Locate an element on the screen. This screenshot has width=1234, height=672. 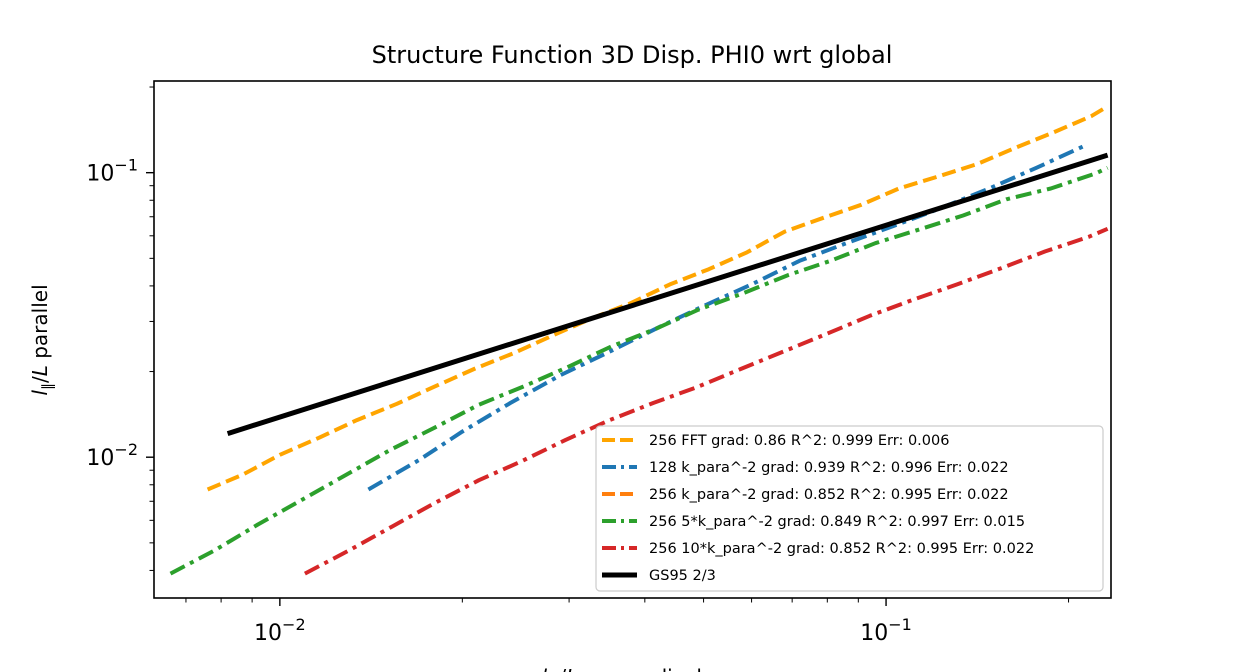
y-tick-label: 10⁻¹ is located at coordinates (112, 171).